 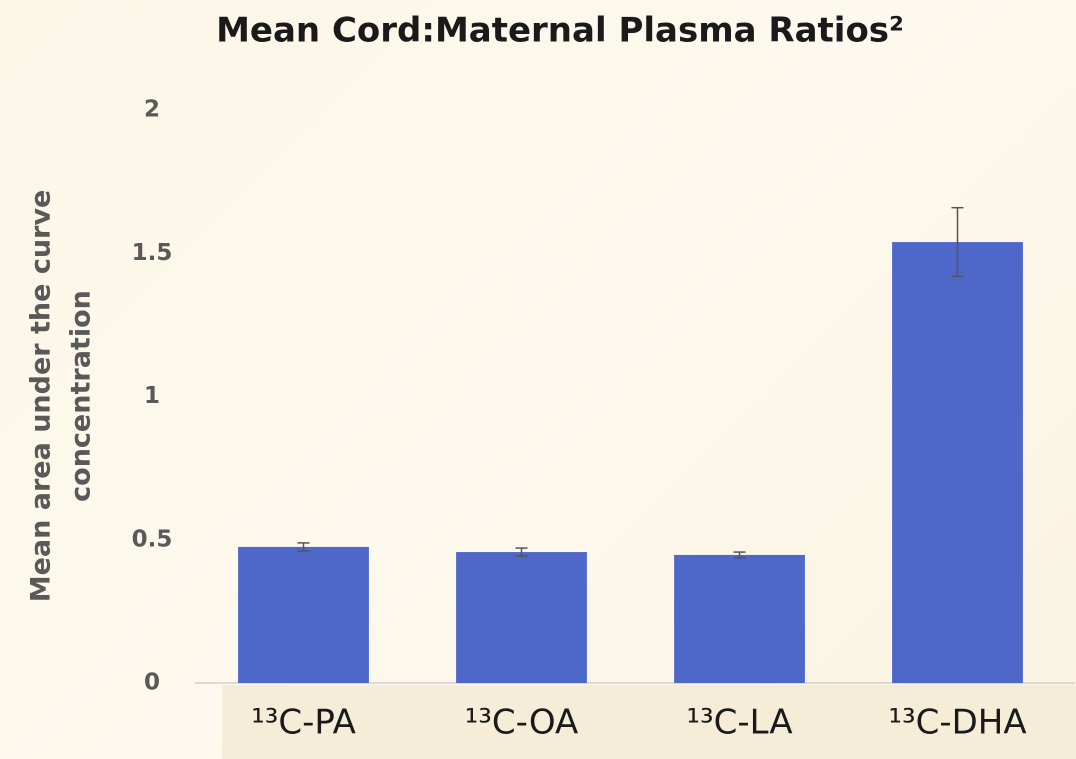 What do you see at coordinates (152, 253) in the screenshot?
I see `y-tick-label: 1.5` at bounding box center [152, 253].